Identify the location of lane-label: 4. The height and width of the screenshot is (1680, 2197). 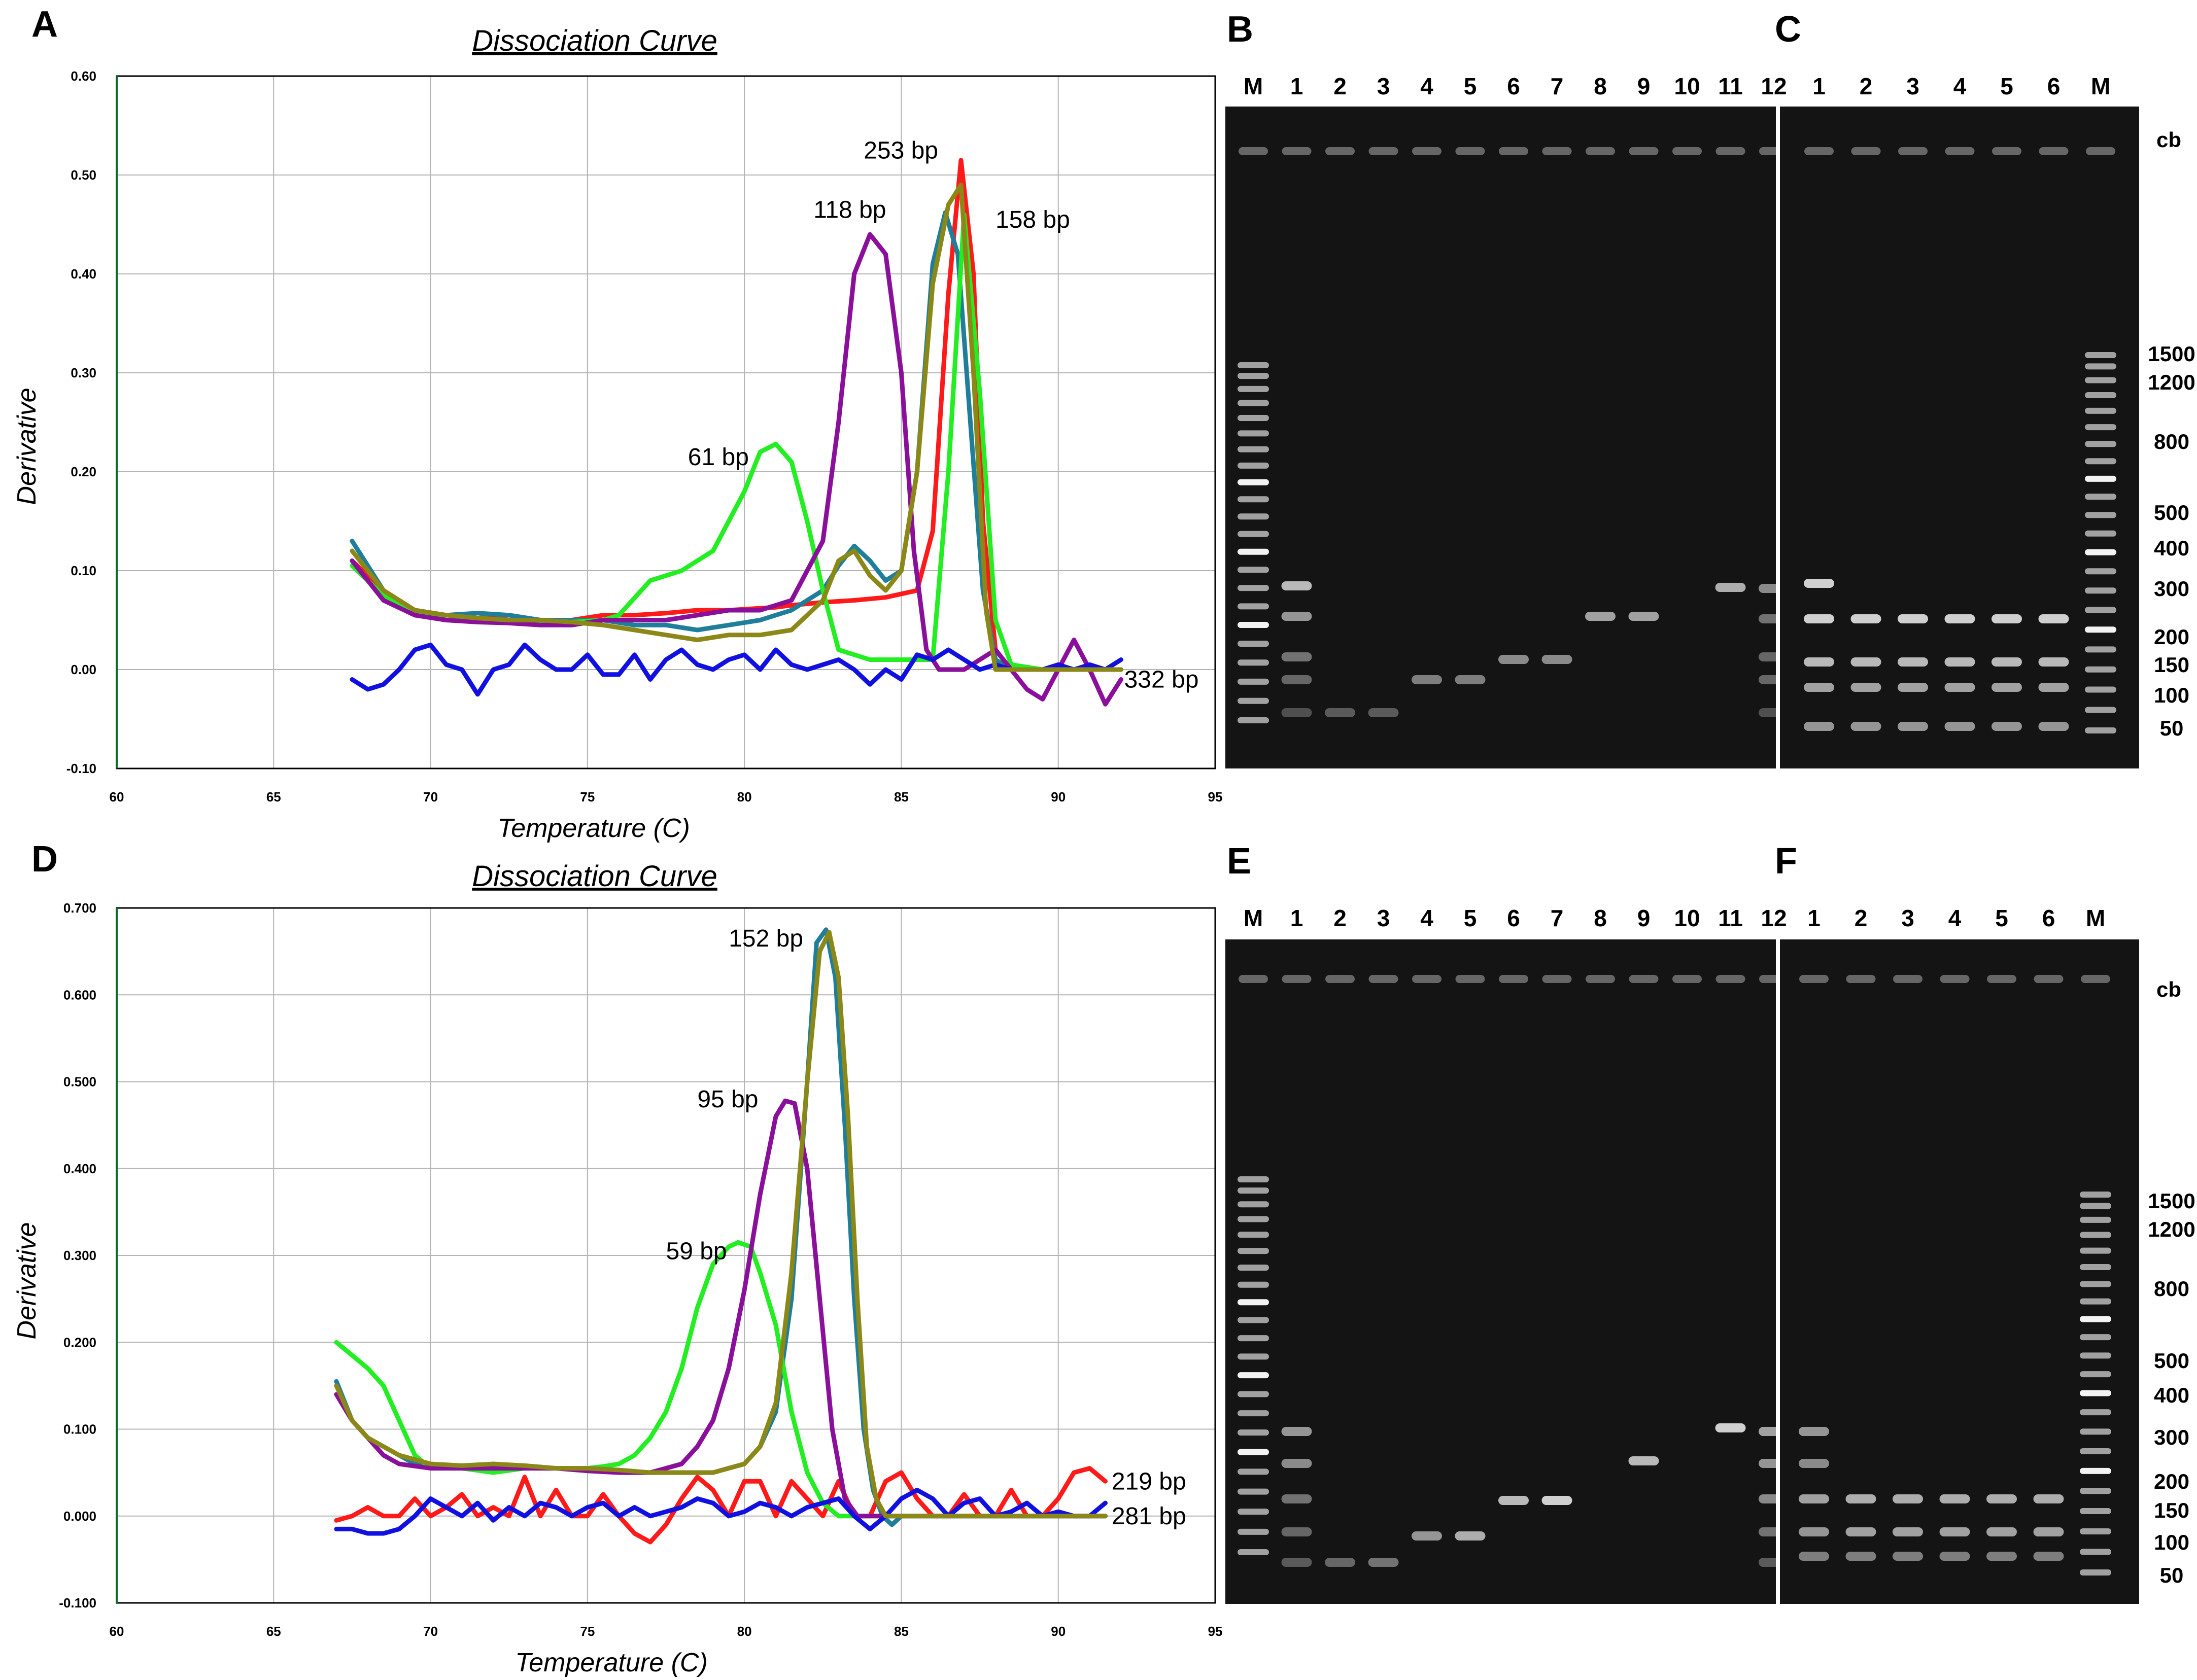
(1955, 918).